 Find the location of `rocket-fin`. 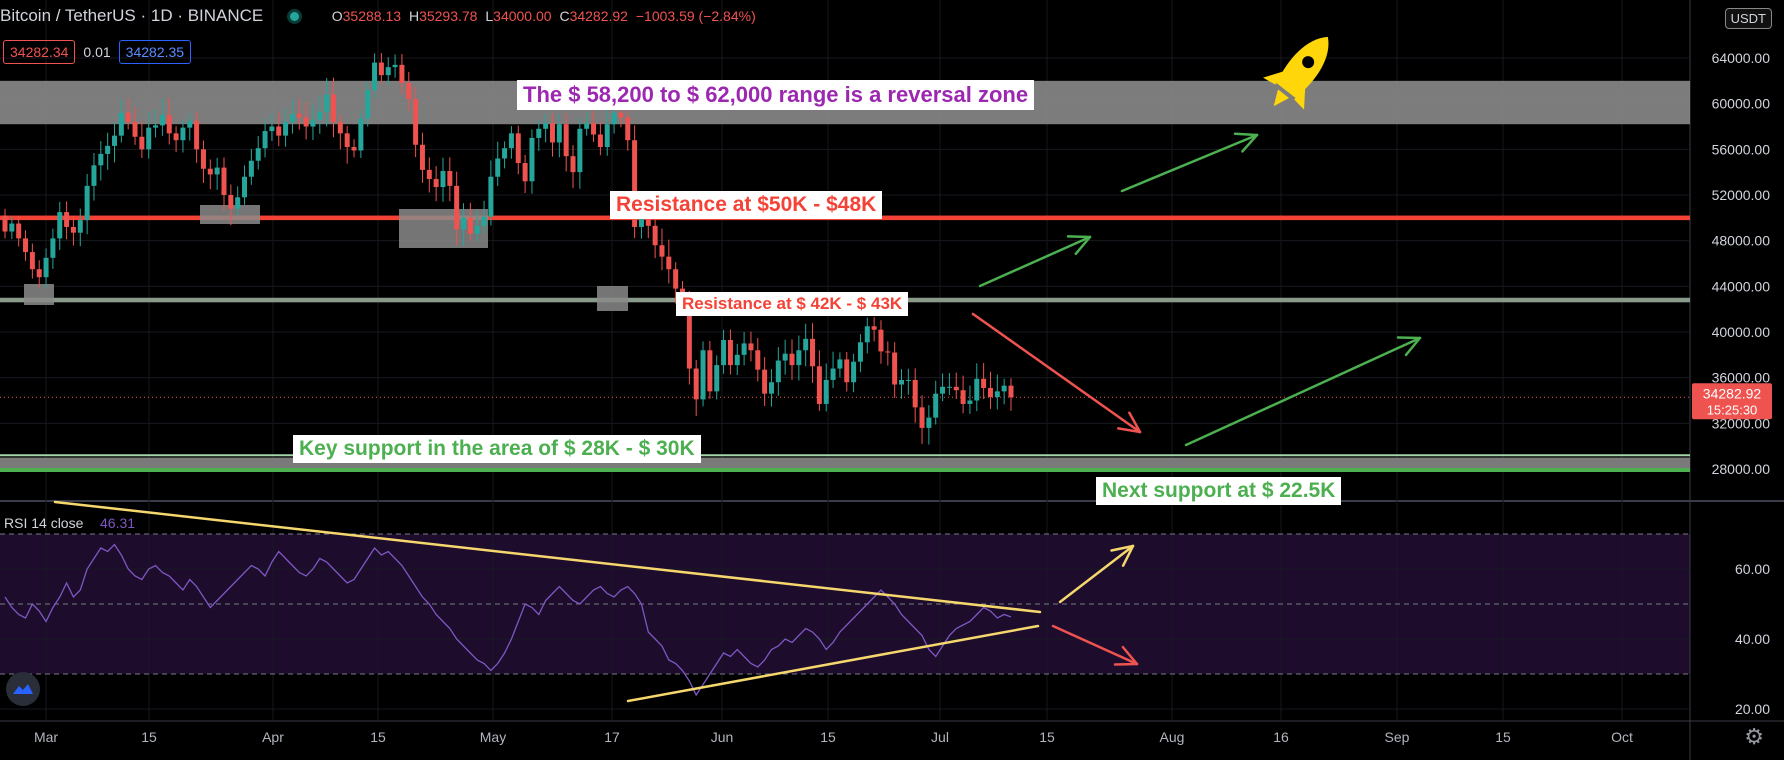

rocket-fin is located at coordinates (1300, 97).